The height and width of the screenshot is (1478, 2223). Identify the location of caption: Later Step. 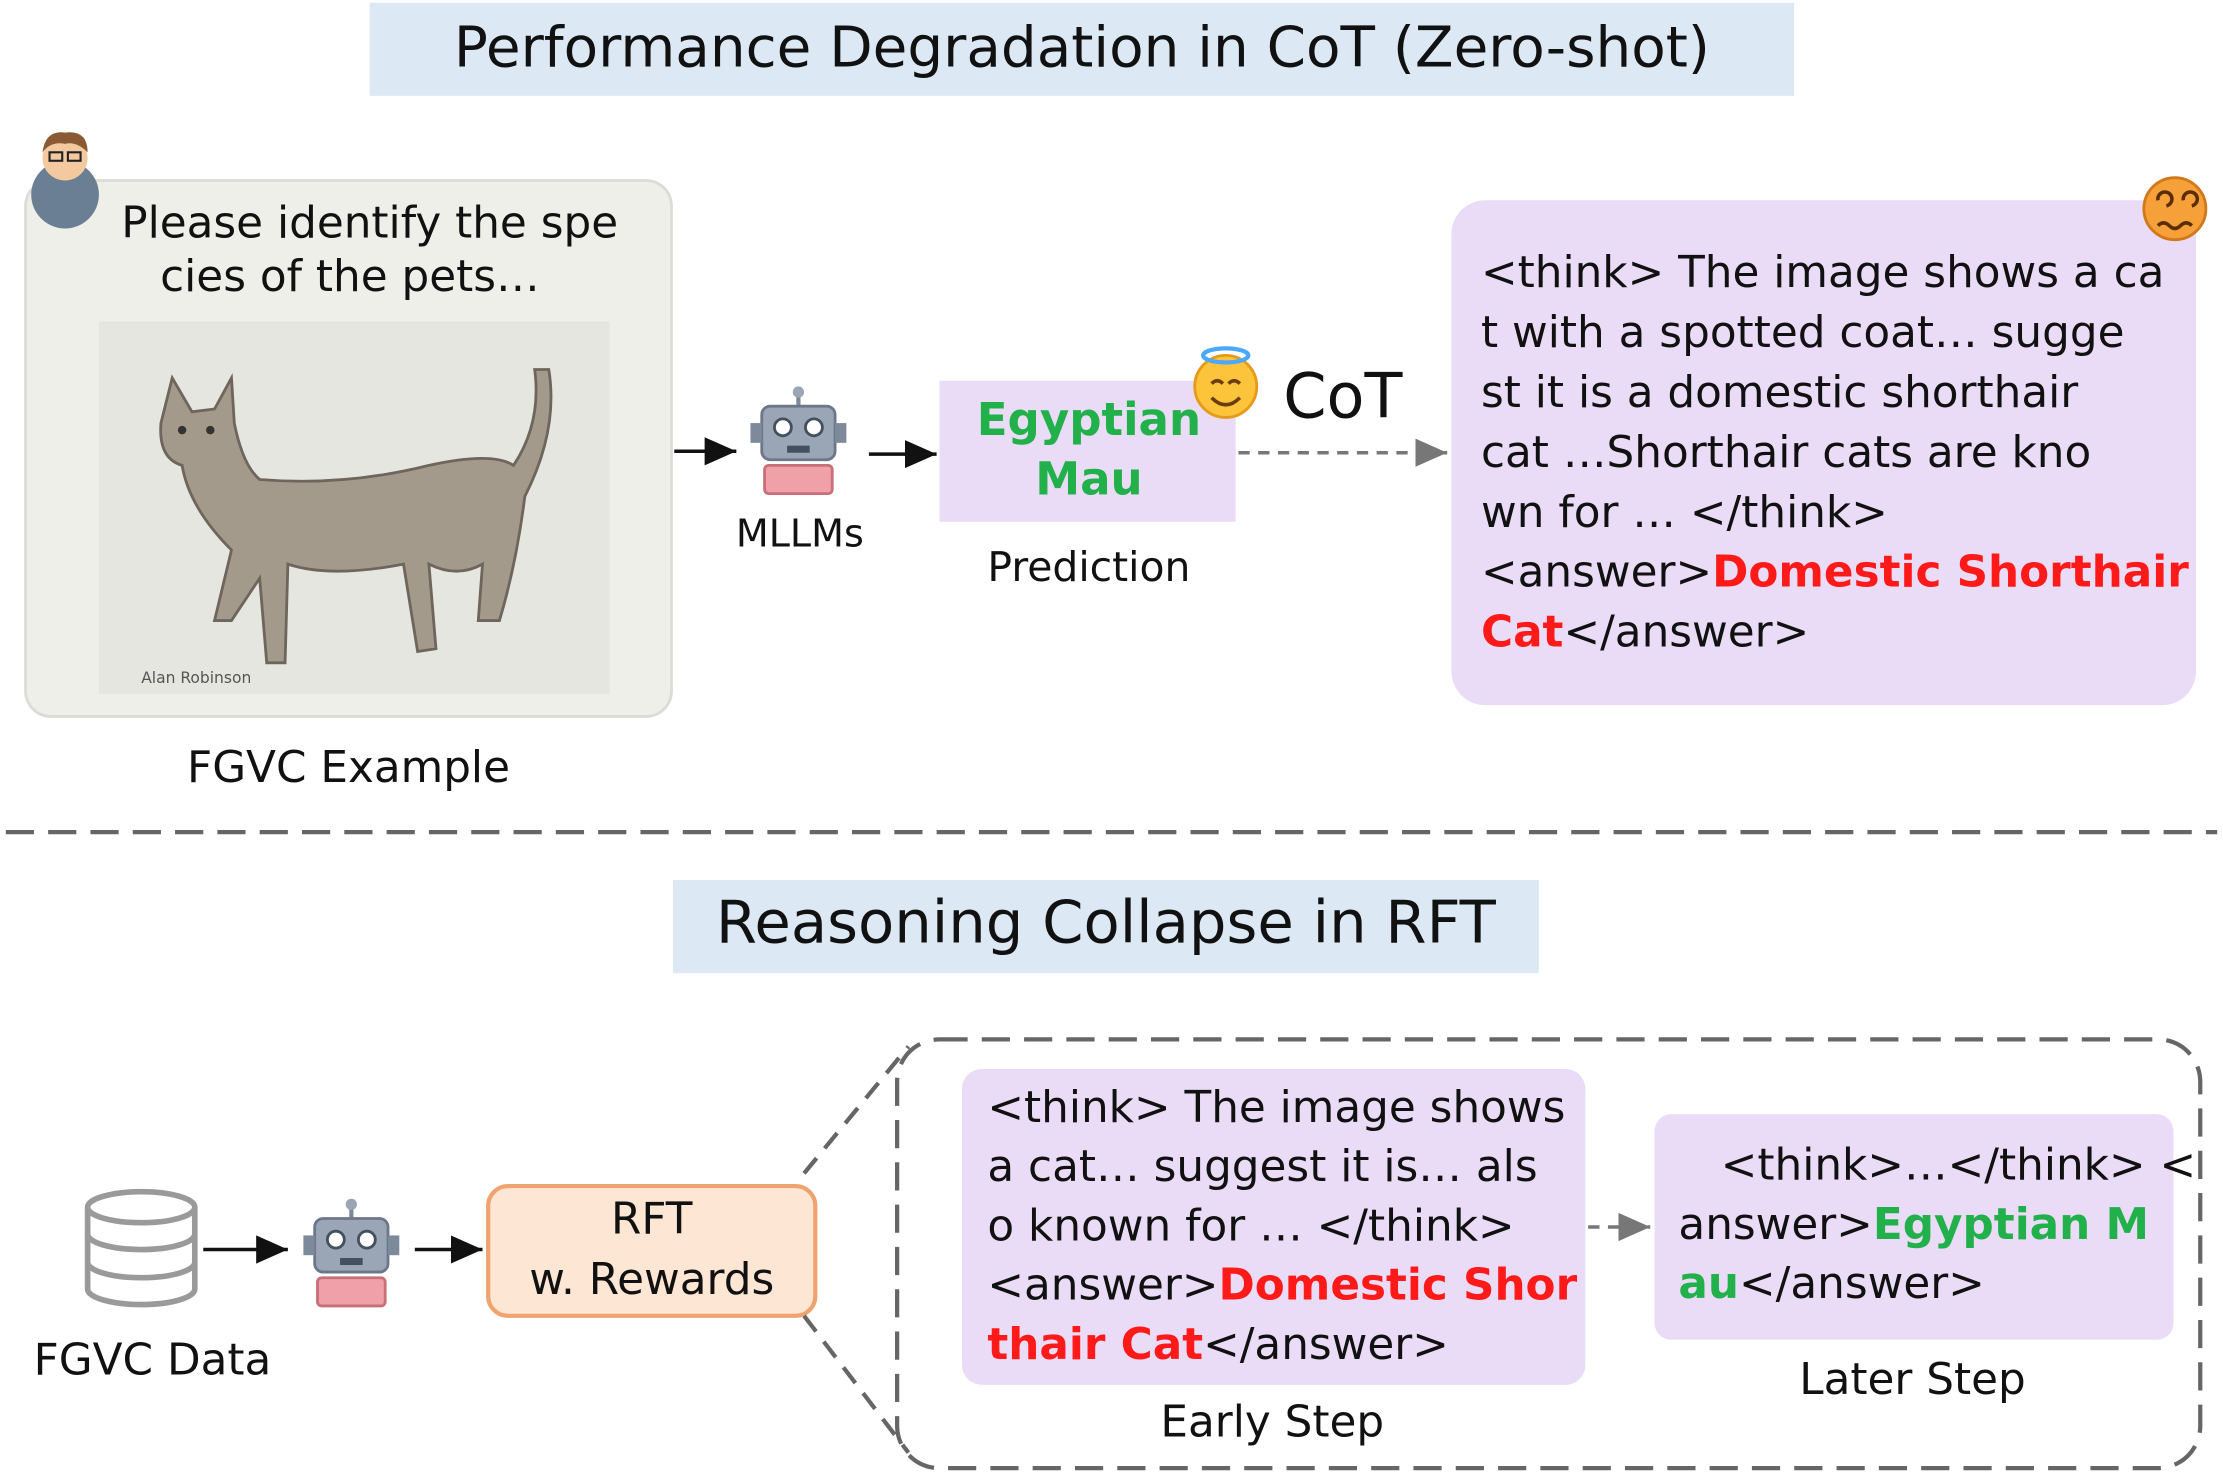
(1912, 1379).